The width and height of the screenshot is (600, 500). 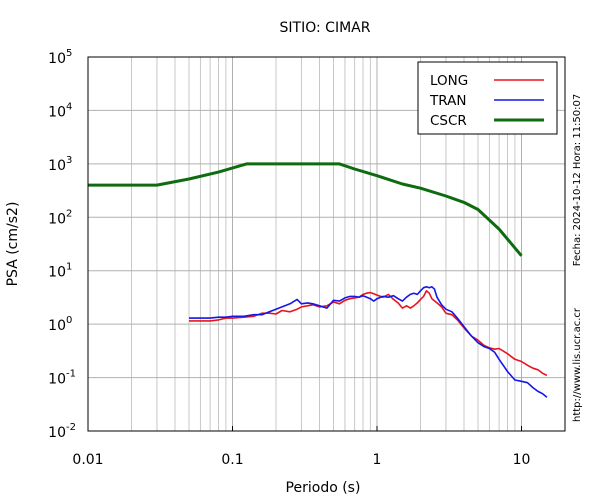 What do you see at coordinates (69, 53) in the screenshot?
I see `y-tick-exponent: 5` at bounding box center [69, 53].